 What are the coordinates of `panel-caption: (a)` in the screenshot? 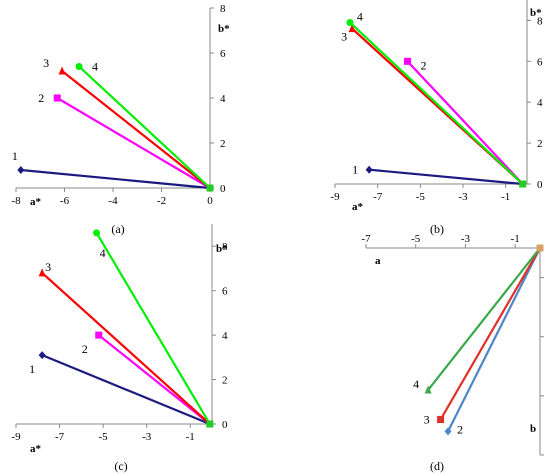 It's located at (117, 229).